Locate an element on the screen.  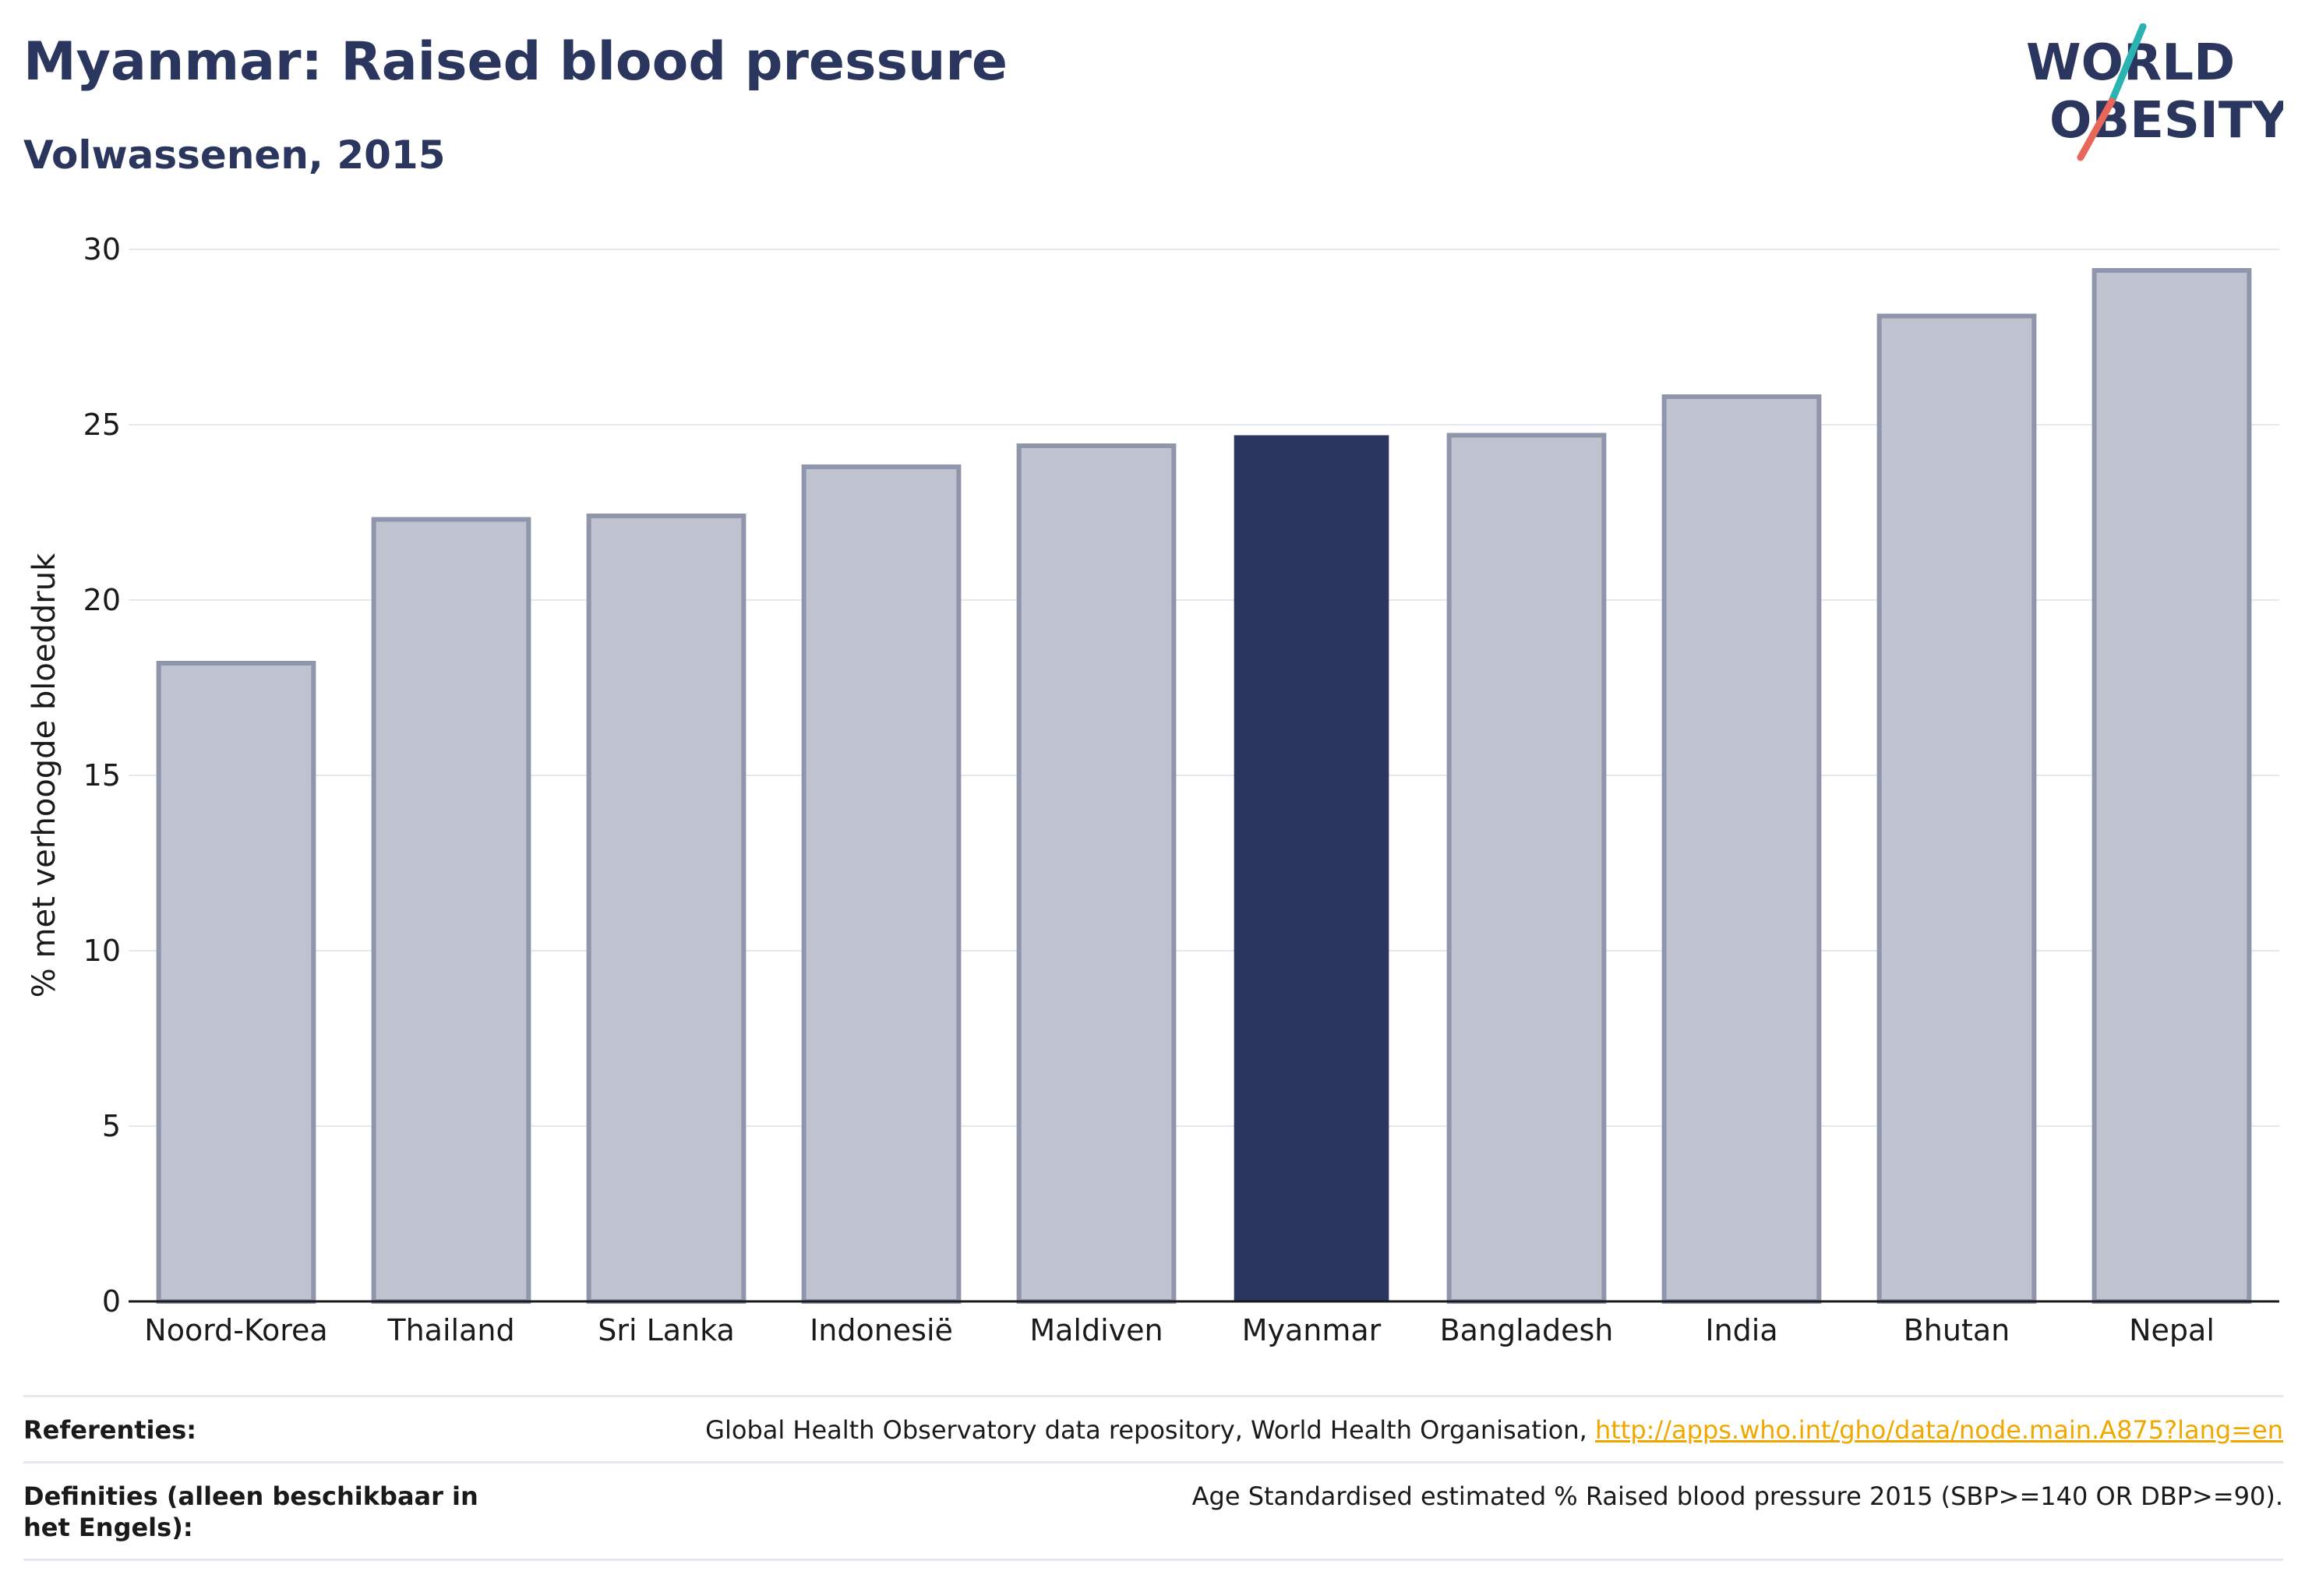
bar-bangladesh is located at coordinates (1526, 868).